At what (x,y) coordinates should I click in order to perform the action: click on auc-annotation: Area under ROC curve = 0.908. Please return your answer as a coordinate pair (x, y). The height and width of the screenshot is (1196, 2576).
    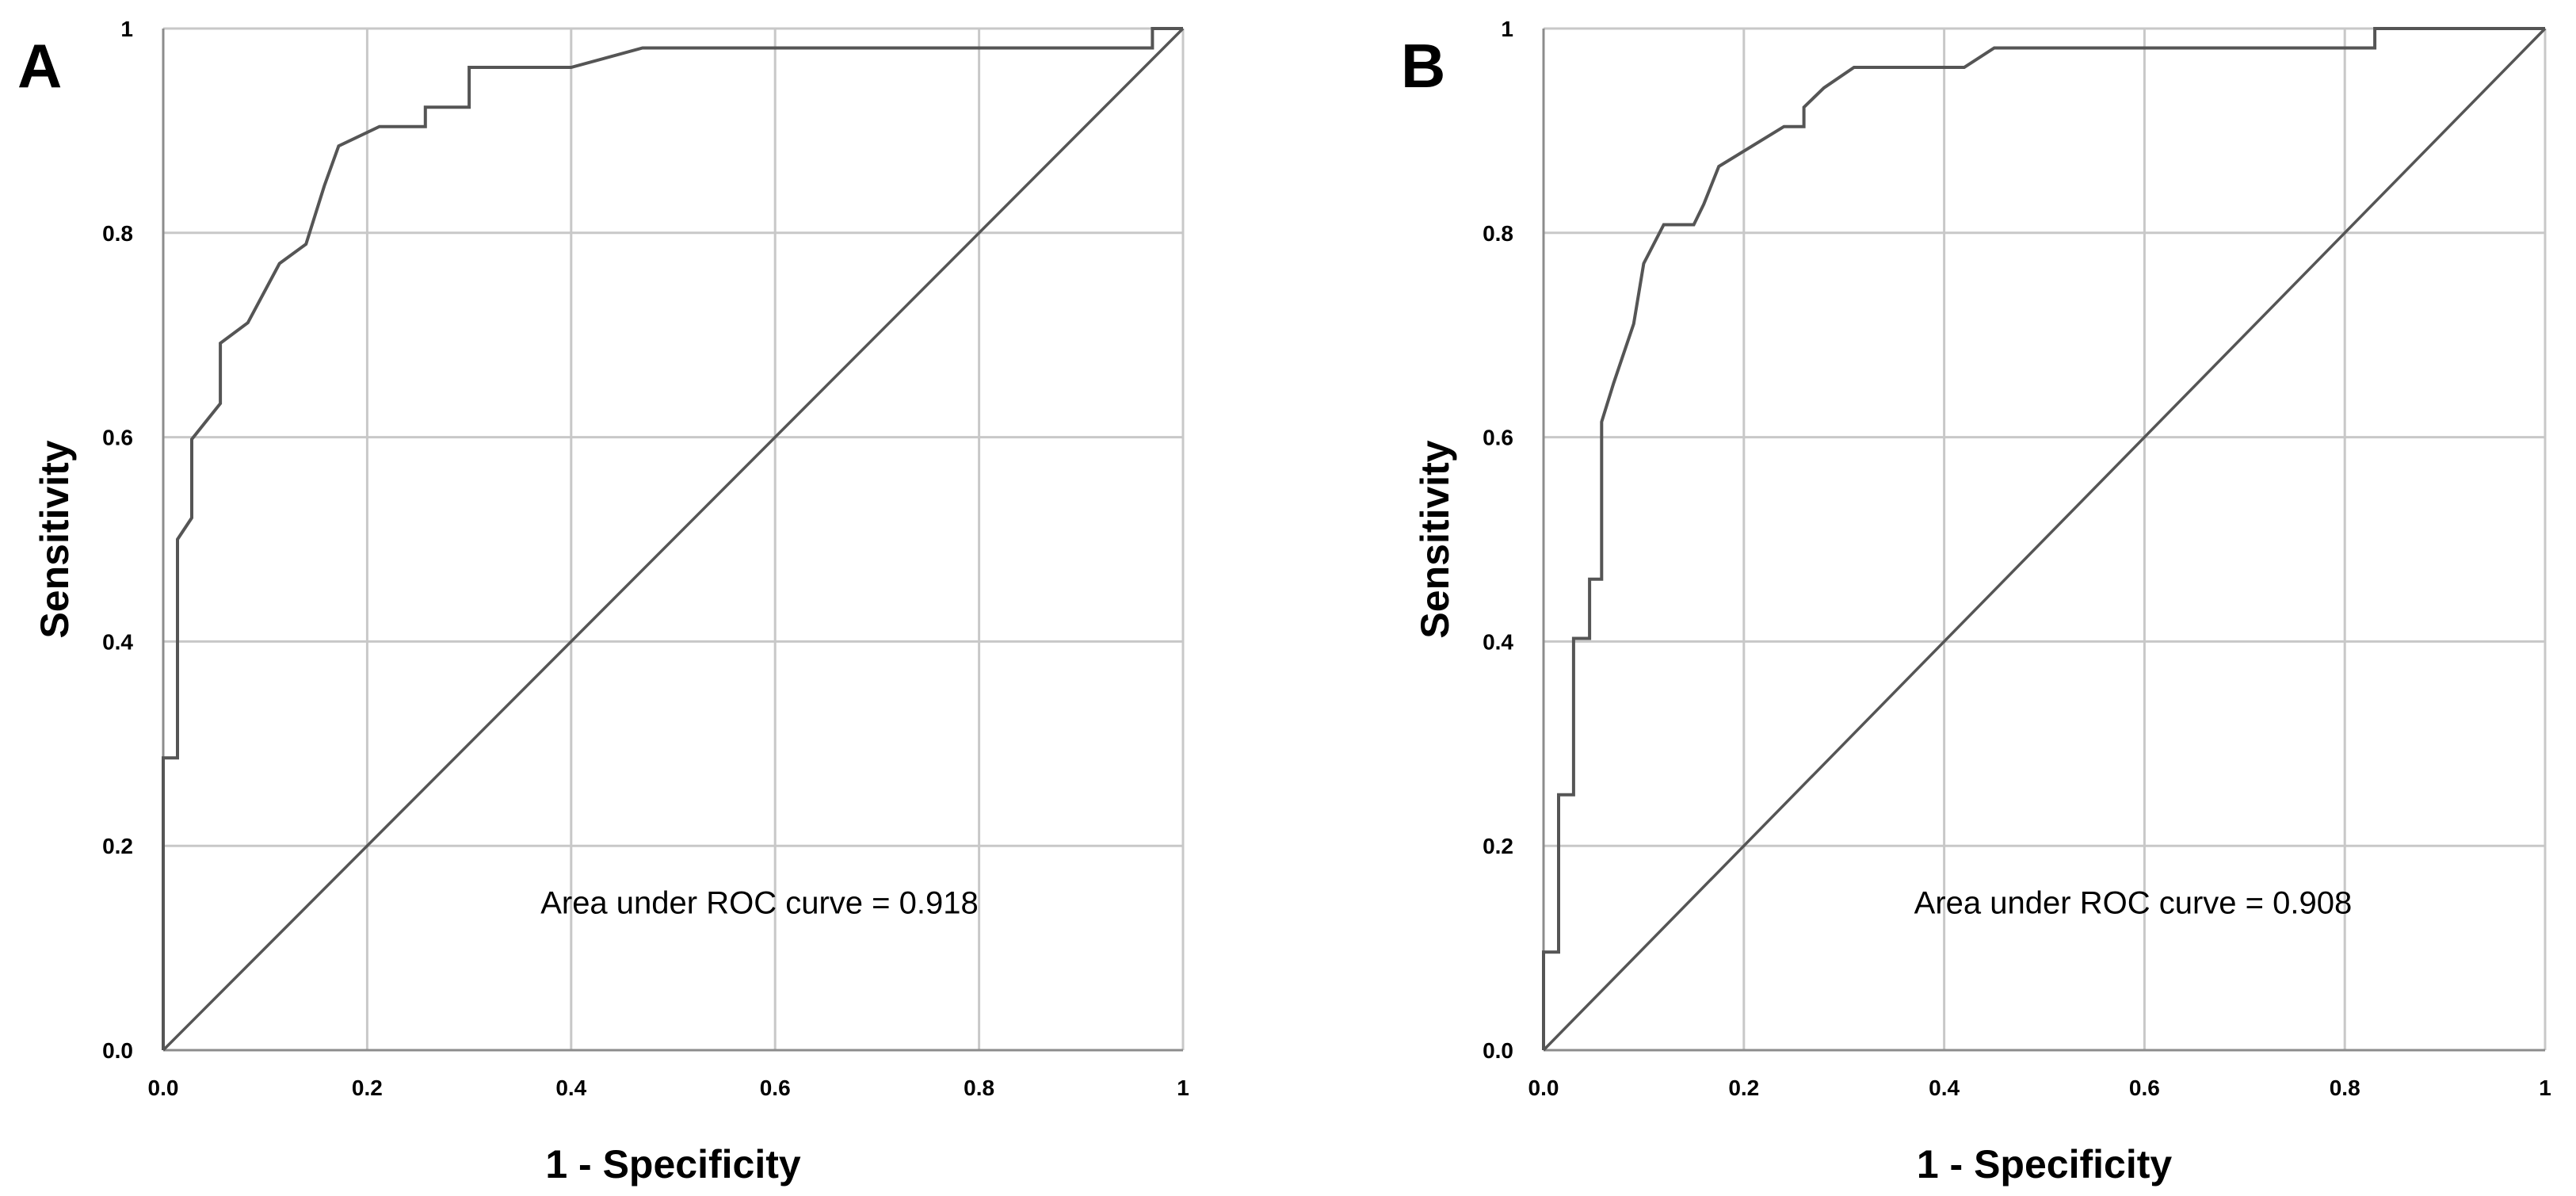
    Looking at the image, I should click on (2133, 903).